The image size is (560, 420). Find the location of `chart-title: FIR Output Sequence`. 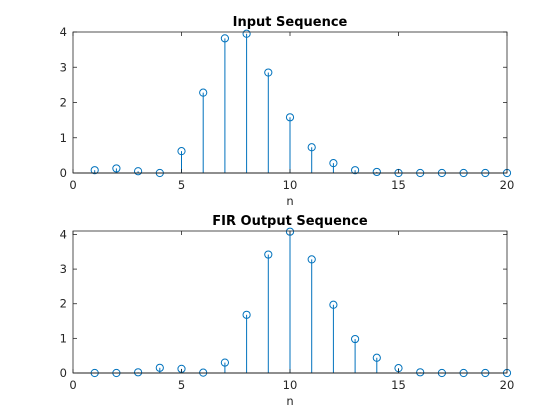

chart-title: FIR Output Sequence is located at coordinates (290, 221).